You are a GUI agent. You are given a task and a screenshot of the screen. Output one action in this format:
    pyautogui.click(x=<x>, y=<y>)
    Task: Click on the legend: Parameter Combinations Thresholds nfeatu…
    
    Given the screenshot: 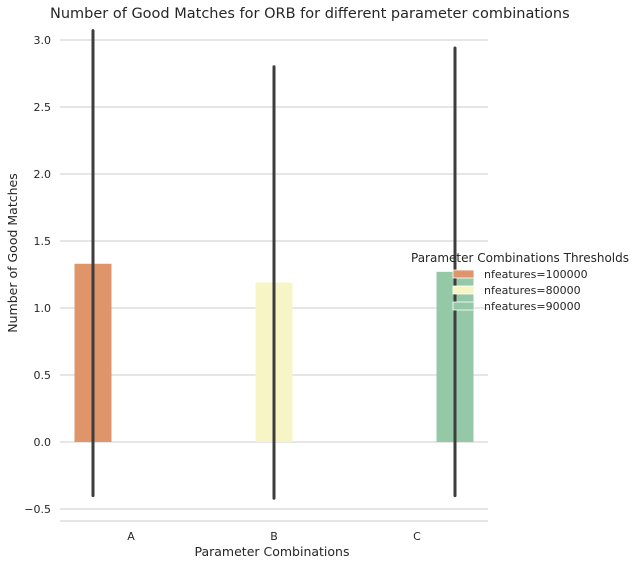 What is the action you would take?
    pyautogui.click(x=520, y=282)
    